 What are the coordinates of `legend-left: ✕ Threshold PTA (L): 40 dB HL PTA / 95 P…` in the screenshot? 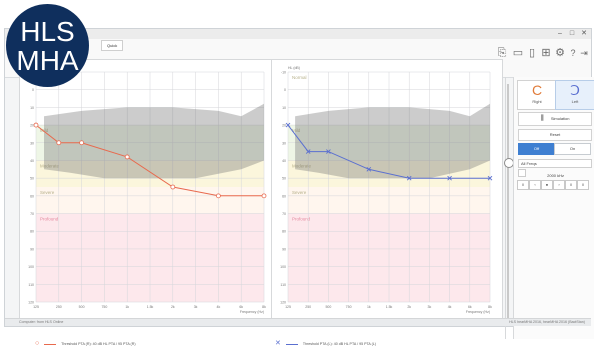 It's located at (325, 344).